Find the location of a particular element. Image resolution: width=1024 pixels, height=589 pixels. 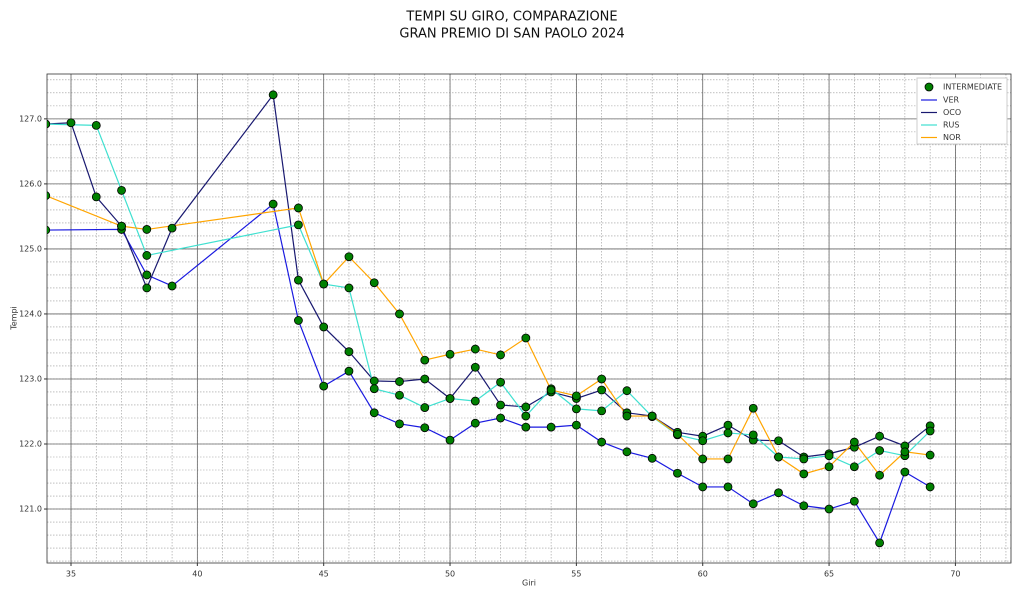

legend-label: NOR is located at coordinates (952, 137).